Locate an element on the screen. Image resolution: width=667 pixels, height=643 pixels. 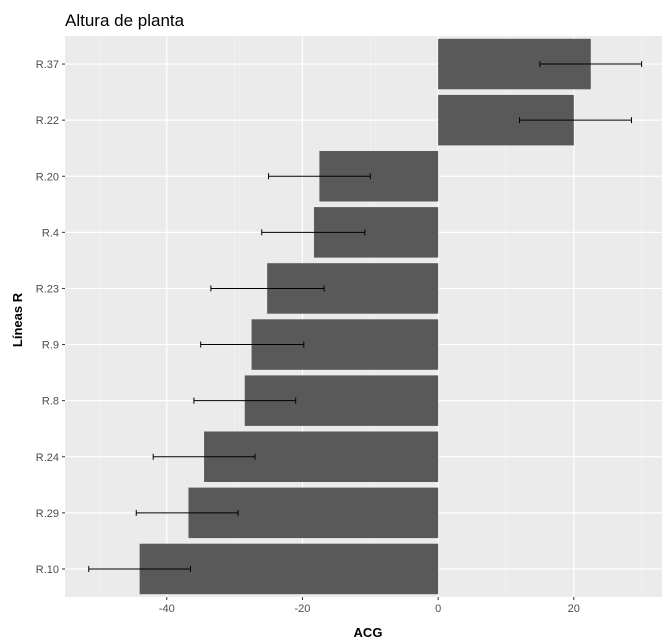
x-axis: -40 -20 0 20 is located at coordinates (369, 606).